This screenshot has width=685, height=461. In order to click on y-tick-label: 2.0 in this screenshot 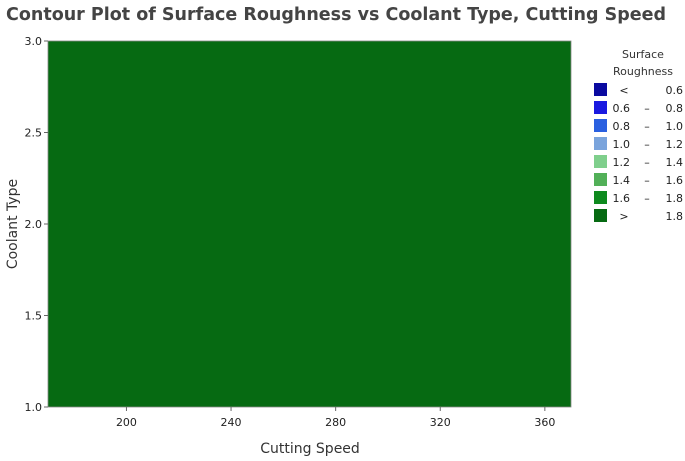, I will do `click(34, 224)`.